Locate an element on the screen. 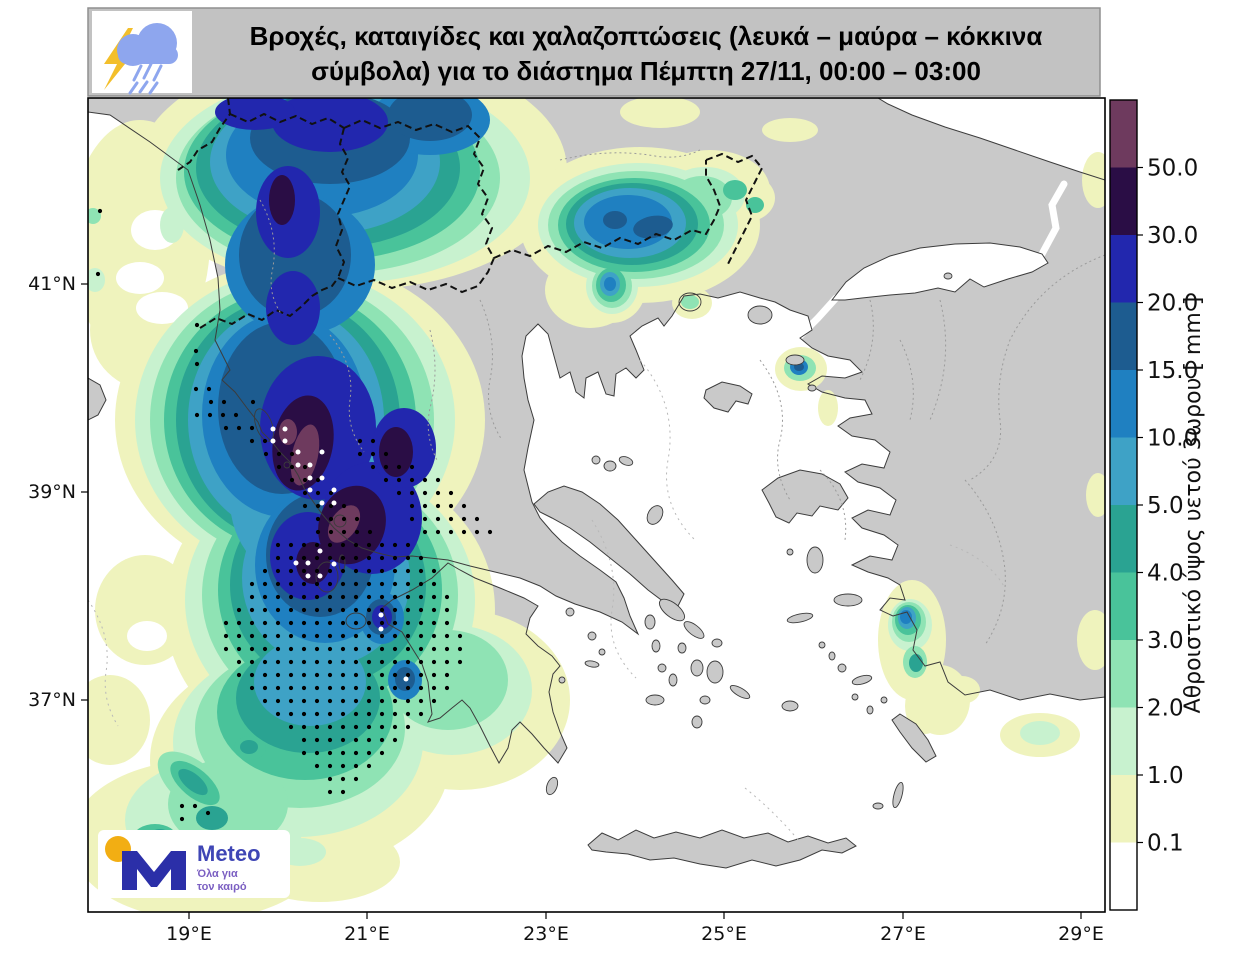  island-skiathos is located at coordinates (596, 460).